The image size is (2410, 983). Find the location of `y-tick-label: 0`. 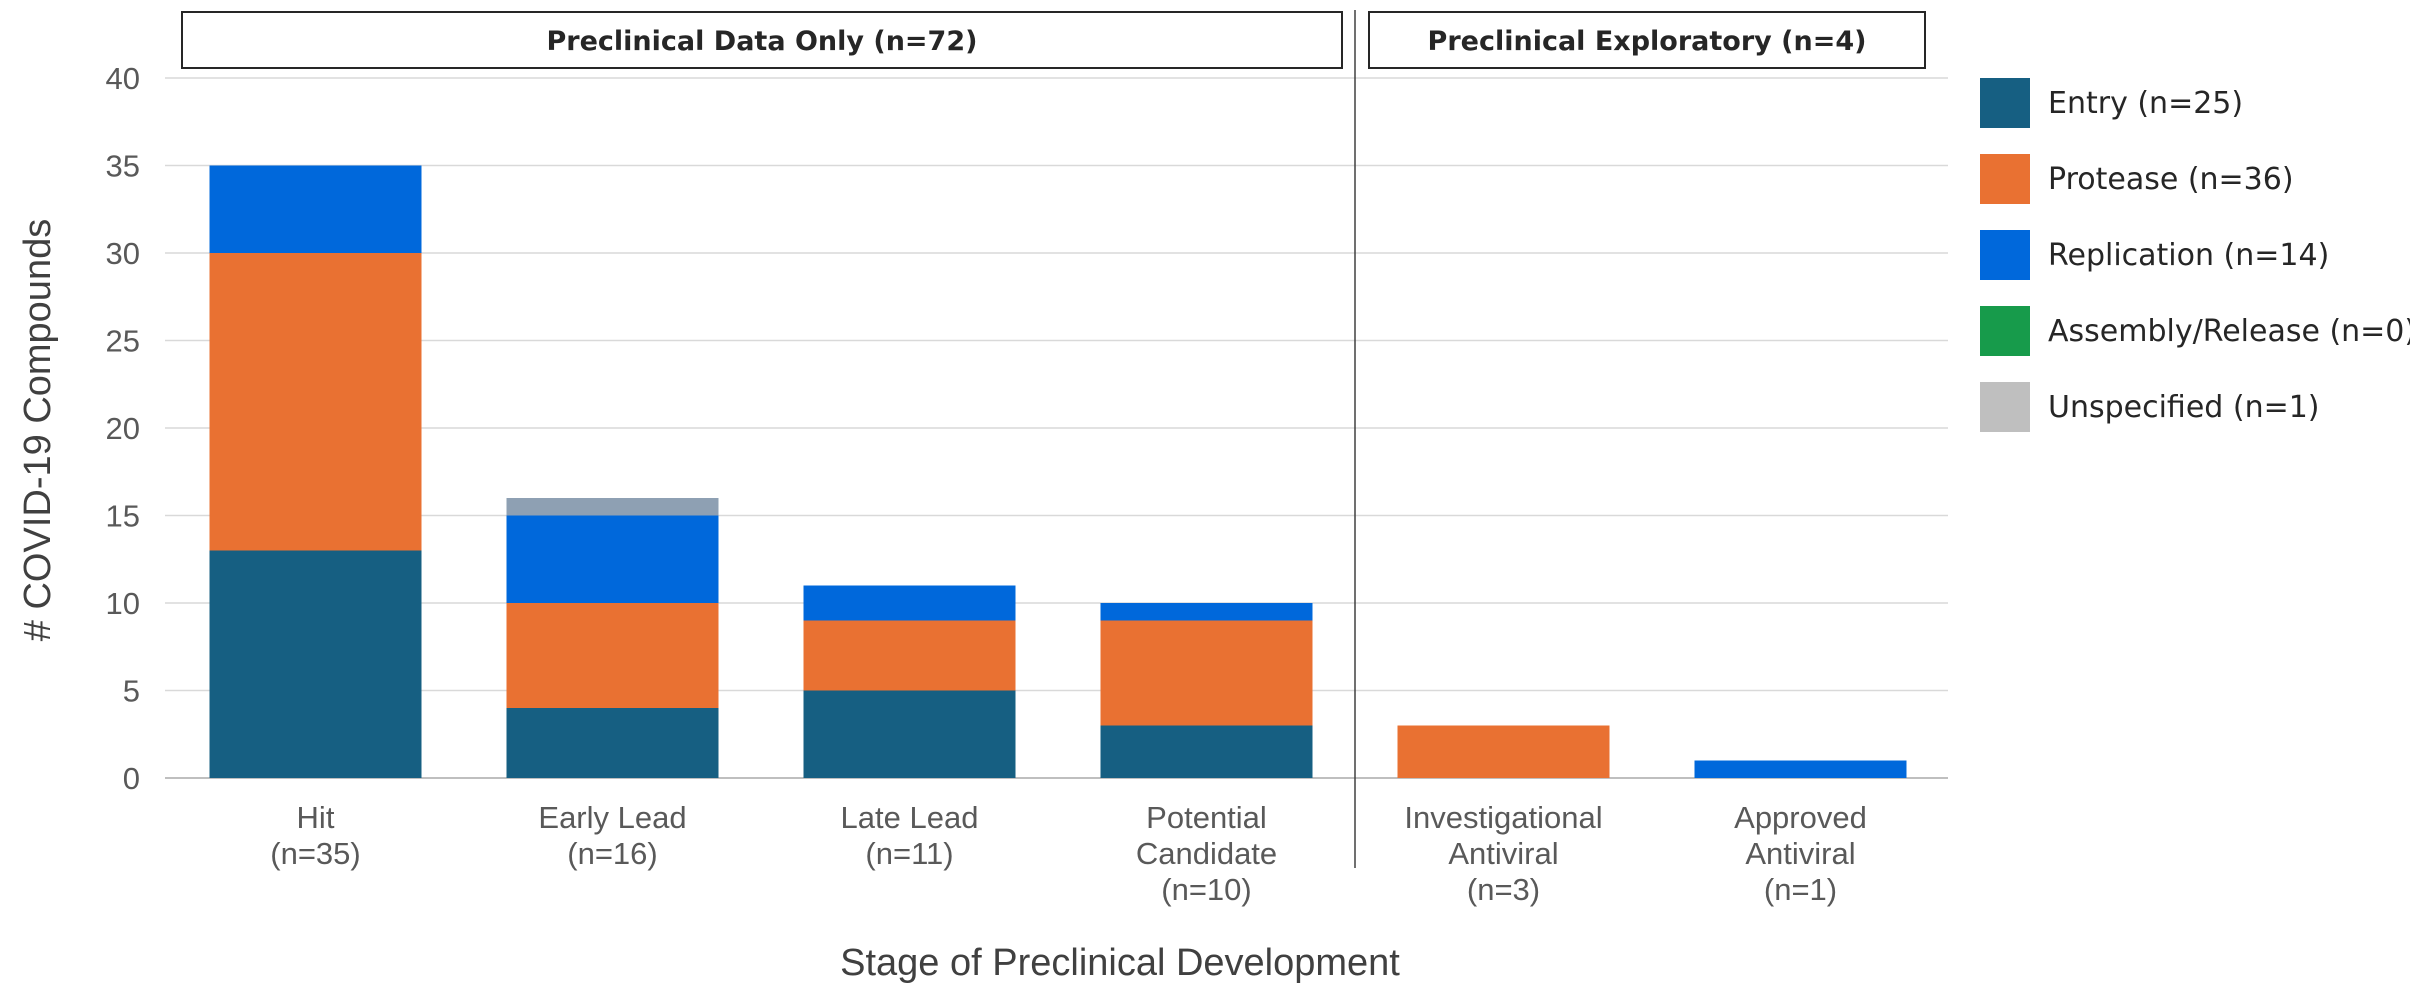

y-tick-label: 0 is located at coordinates (131, 778).